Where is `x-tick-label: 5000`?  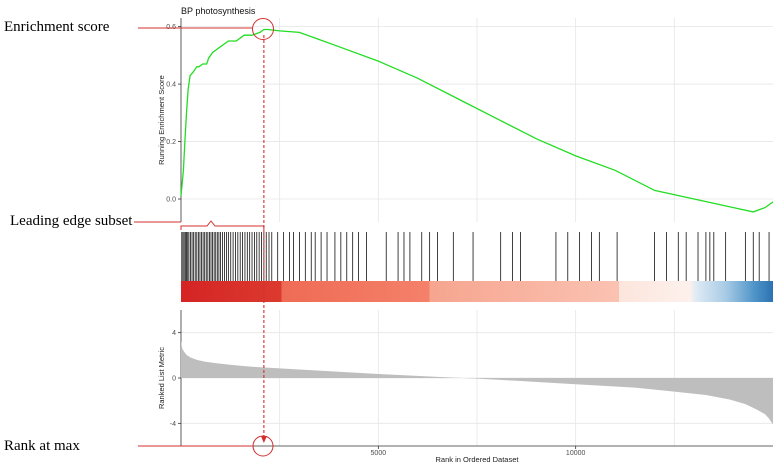
x-tick-label: 5000 is located at coordinates (379, 453).